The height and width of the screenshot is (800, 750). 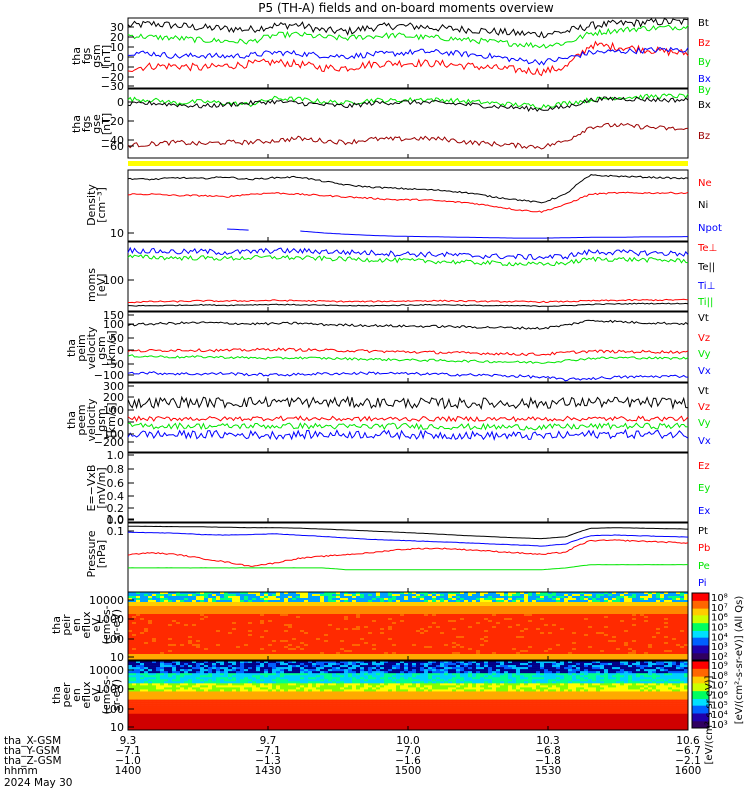 What do you see at coordinates (407, 532) in the screenshot?
I see `series-line-pt` at bounding box center [407, 532].